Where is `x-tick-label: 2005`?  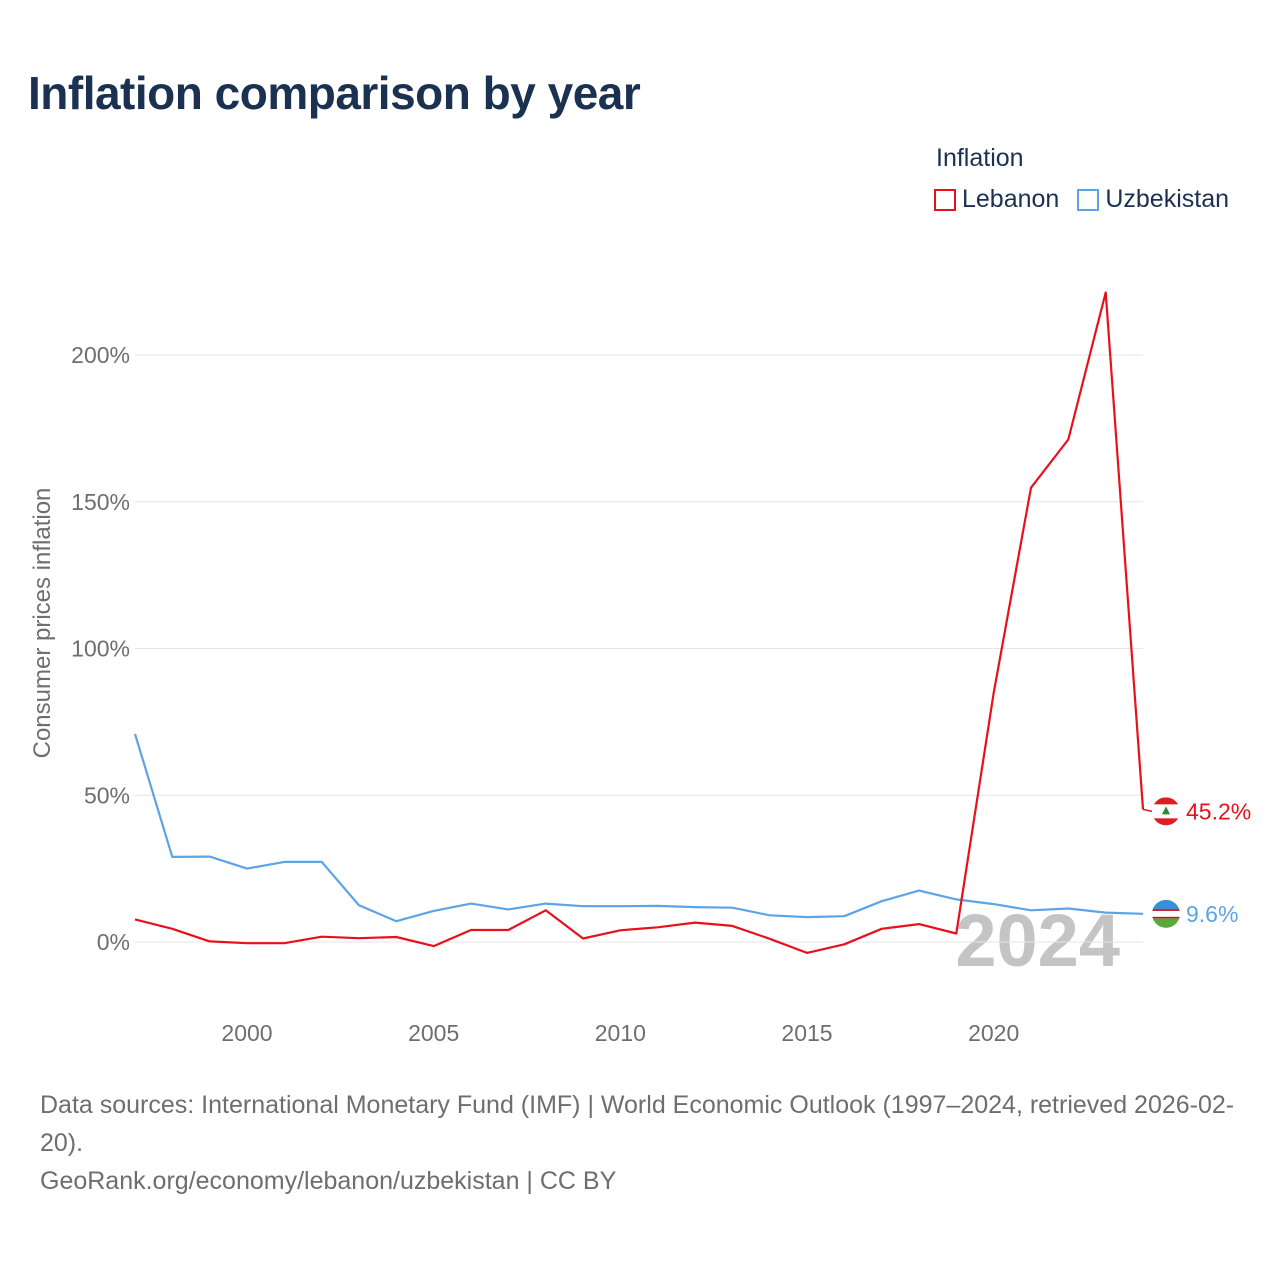
x-tick-label: 2005 is located at coordinates (433, 1033).